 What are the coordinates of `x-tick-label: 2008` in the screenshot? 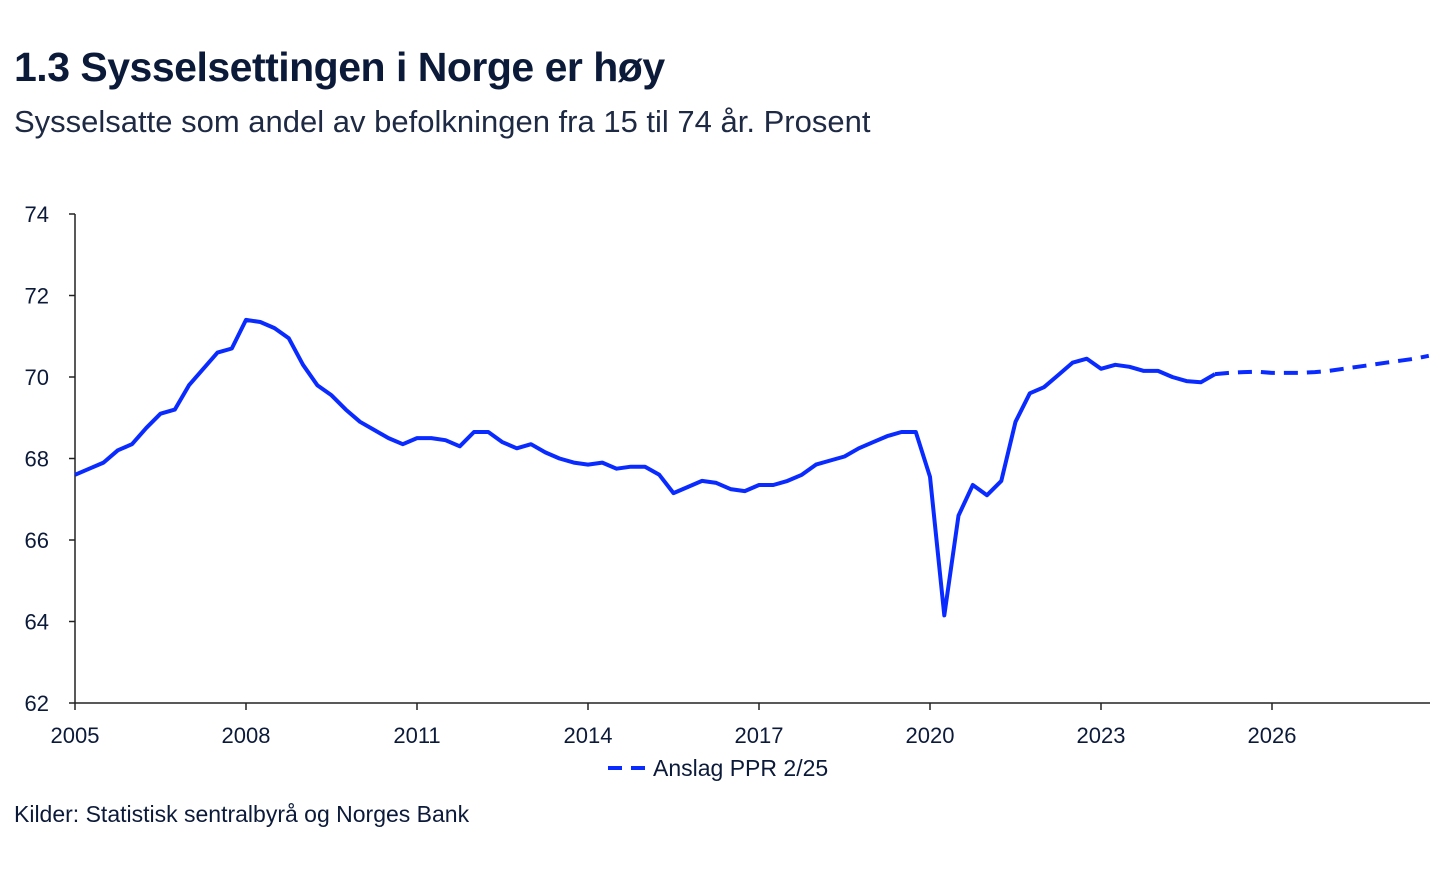 It's located at (246, 735).